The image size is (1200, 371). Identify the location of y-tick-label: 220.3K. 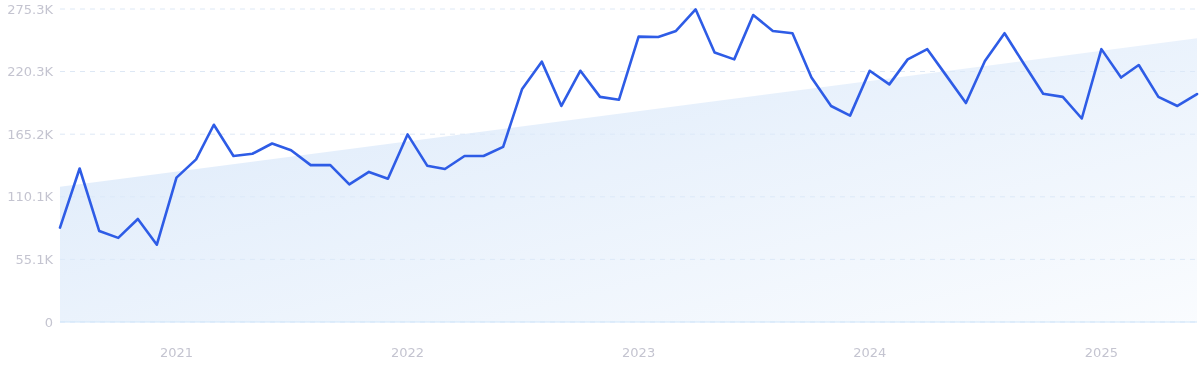
(30, 72).